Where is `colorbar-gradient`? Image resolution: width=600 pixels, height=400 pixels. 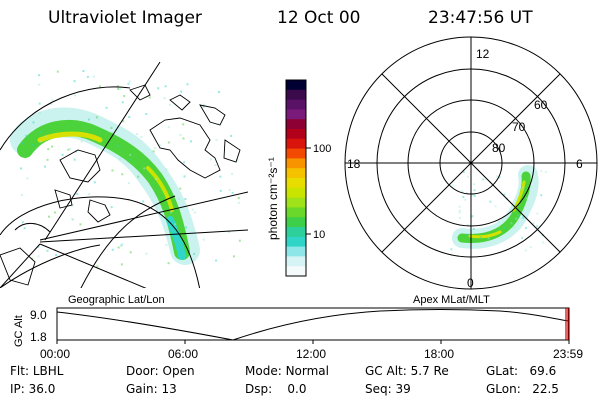
colorbar-gradient is located at coordinates (296, 178).